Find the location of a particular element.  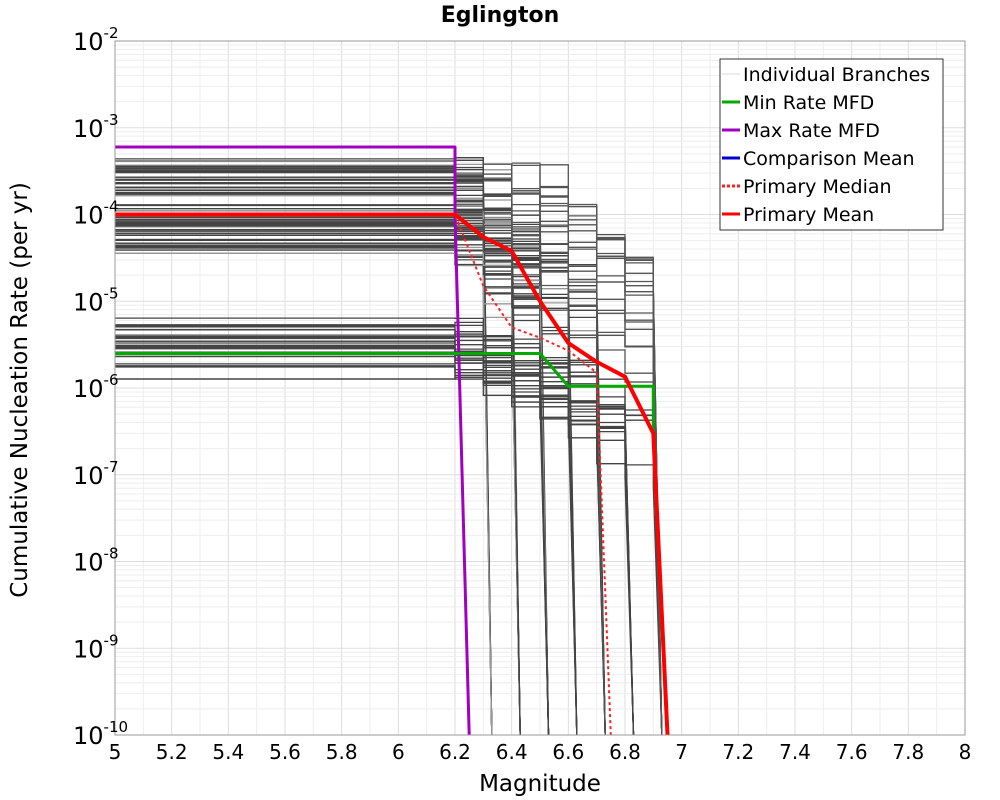

x-tick-label: 5.8 is located at coordinates (342, 752).